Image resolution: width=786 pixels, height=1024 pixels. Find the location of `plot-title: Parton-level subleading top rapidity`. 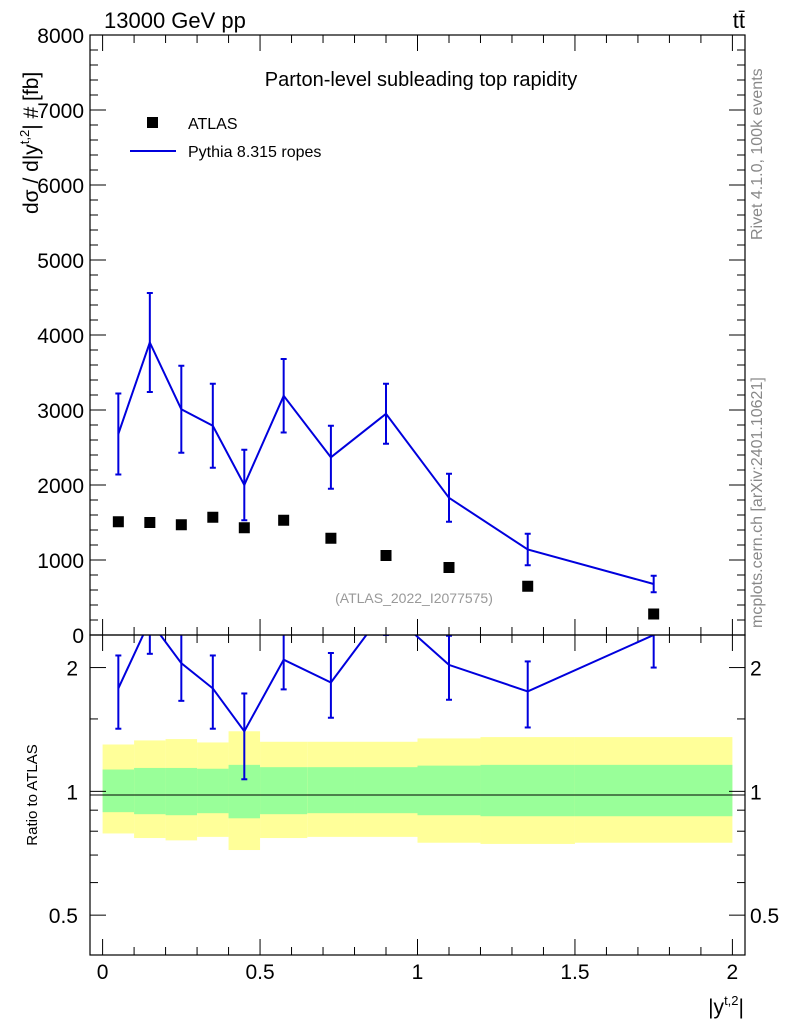

plot-title: Parton-level subleading top rapidity is located at coordinates (421, 80).